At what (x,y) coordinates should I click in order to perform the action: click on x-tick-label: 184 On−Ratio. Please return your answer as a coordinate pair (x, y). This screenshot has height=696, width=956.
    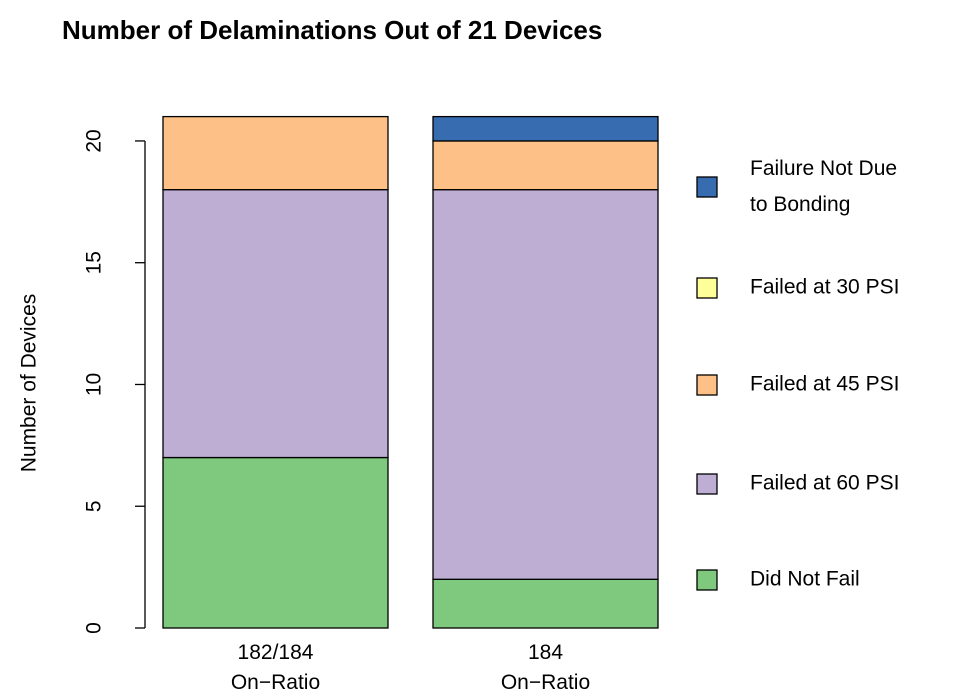
    Looking at the image, I should click on (545, 667).